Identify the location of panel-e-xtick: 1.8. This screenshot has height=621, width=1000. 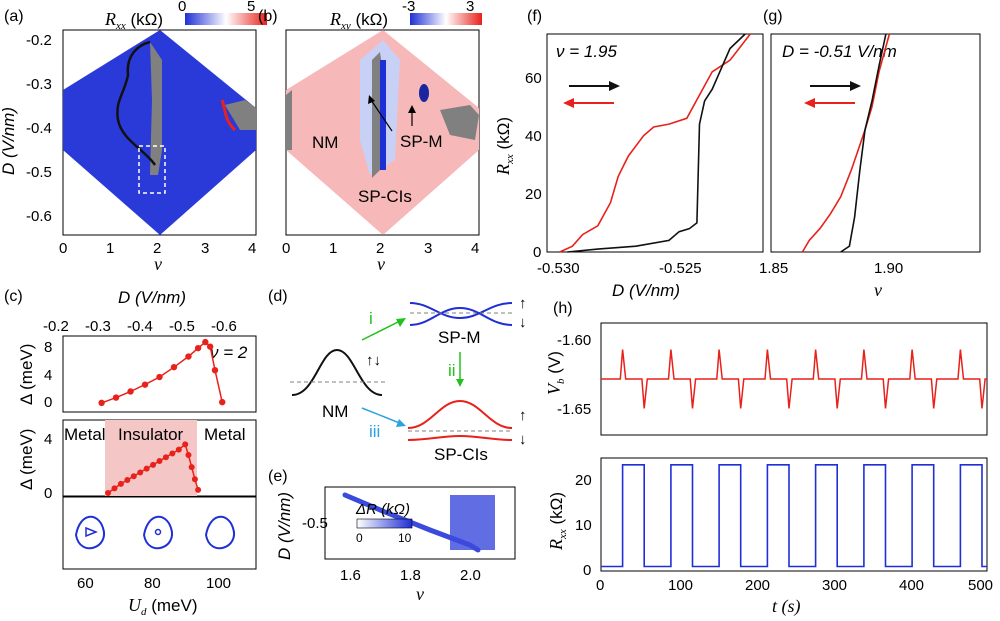
(410, 575).